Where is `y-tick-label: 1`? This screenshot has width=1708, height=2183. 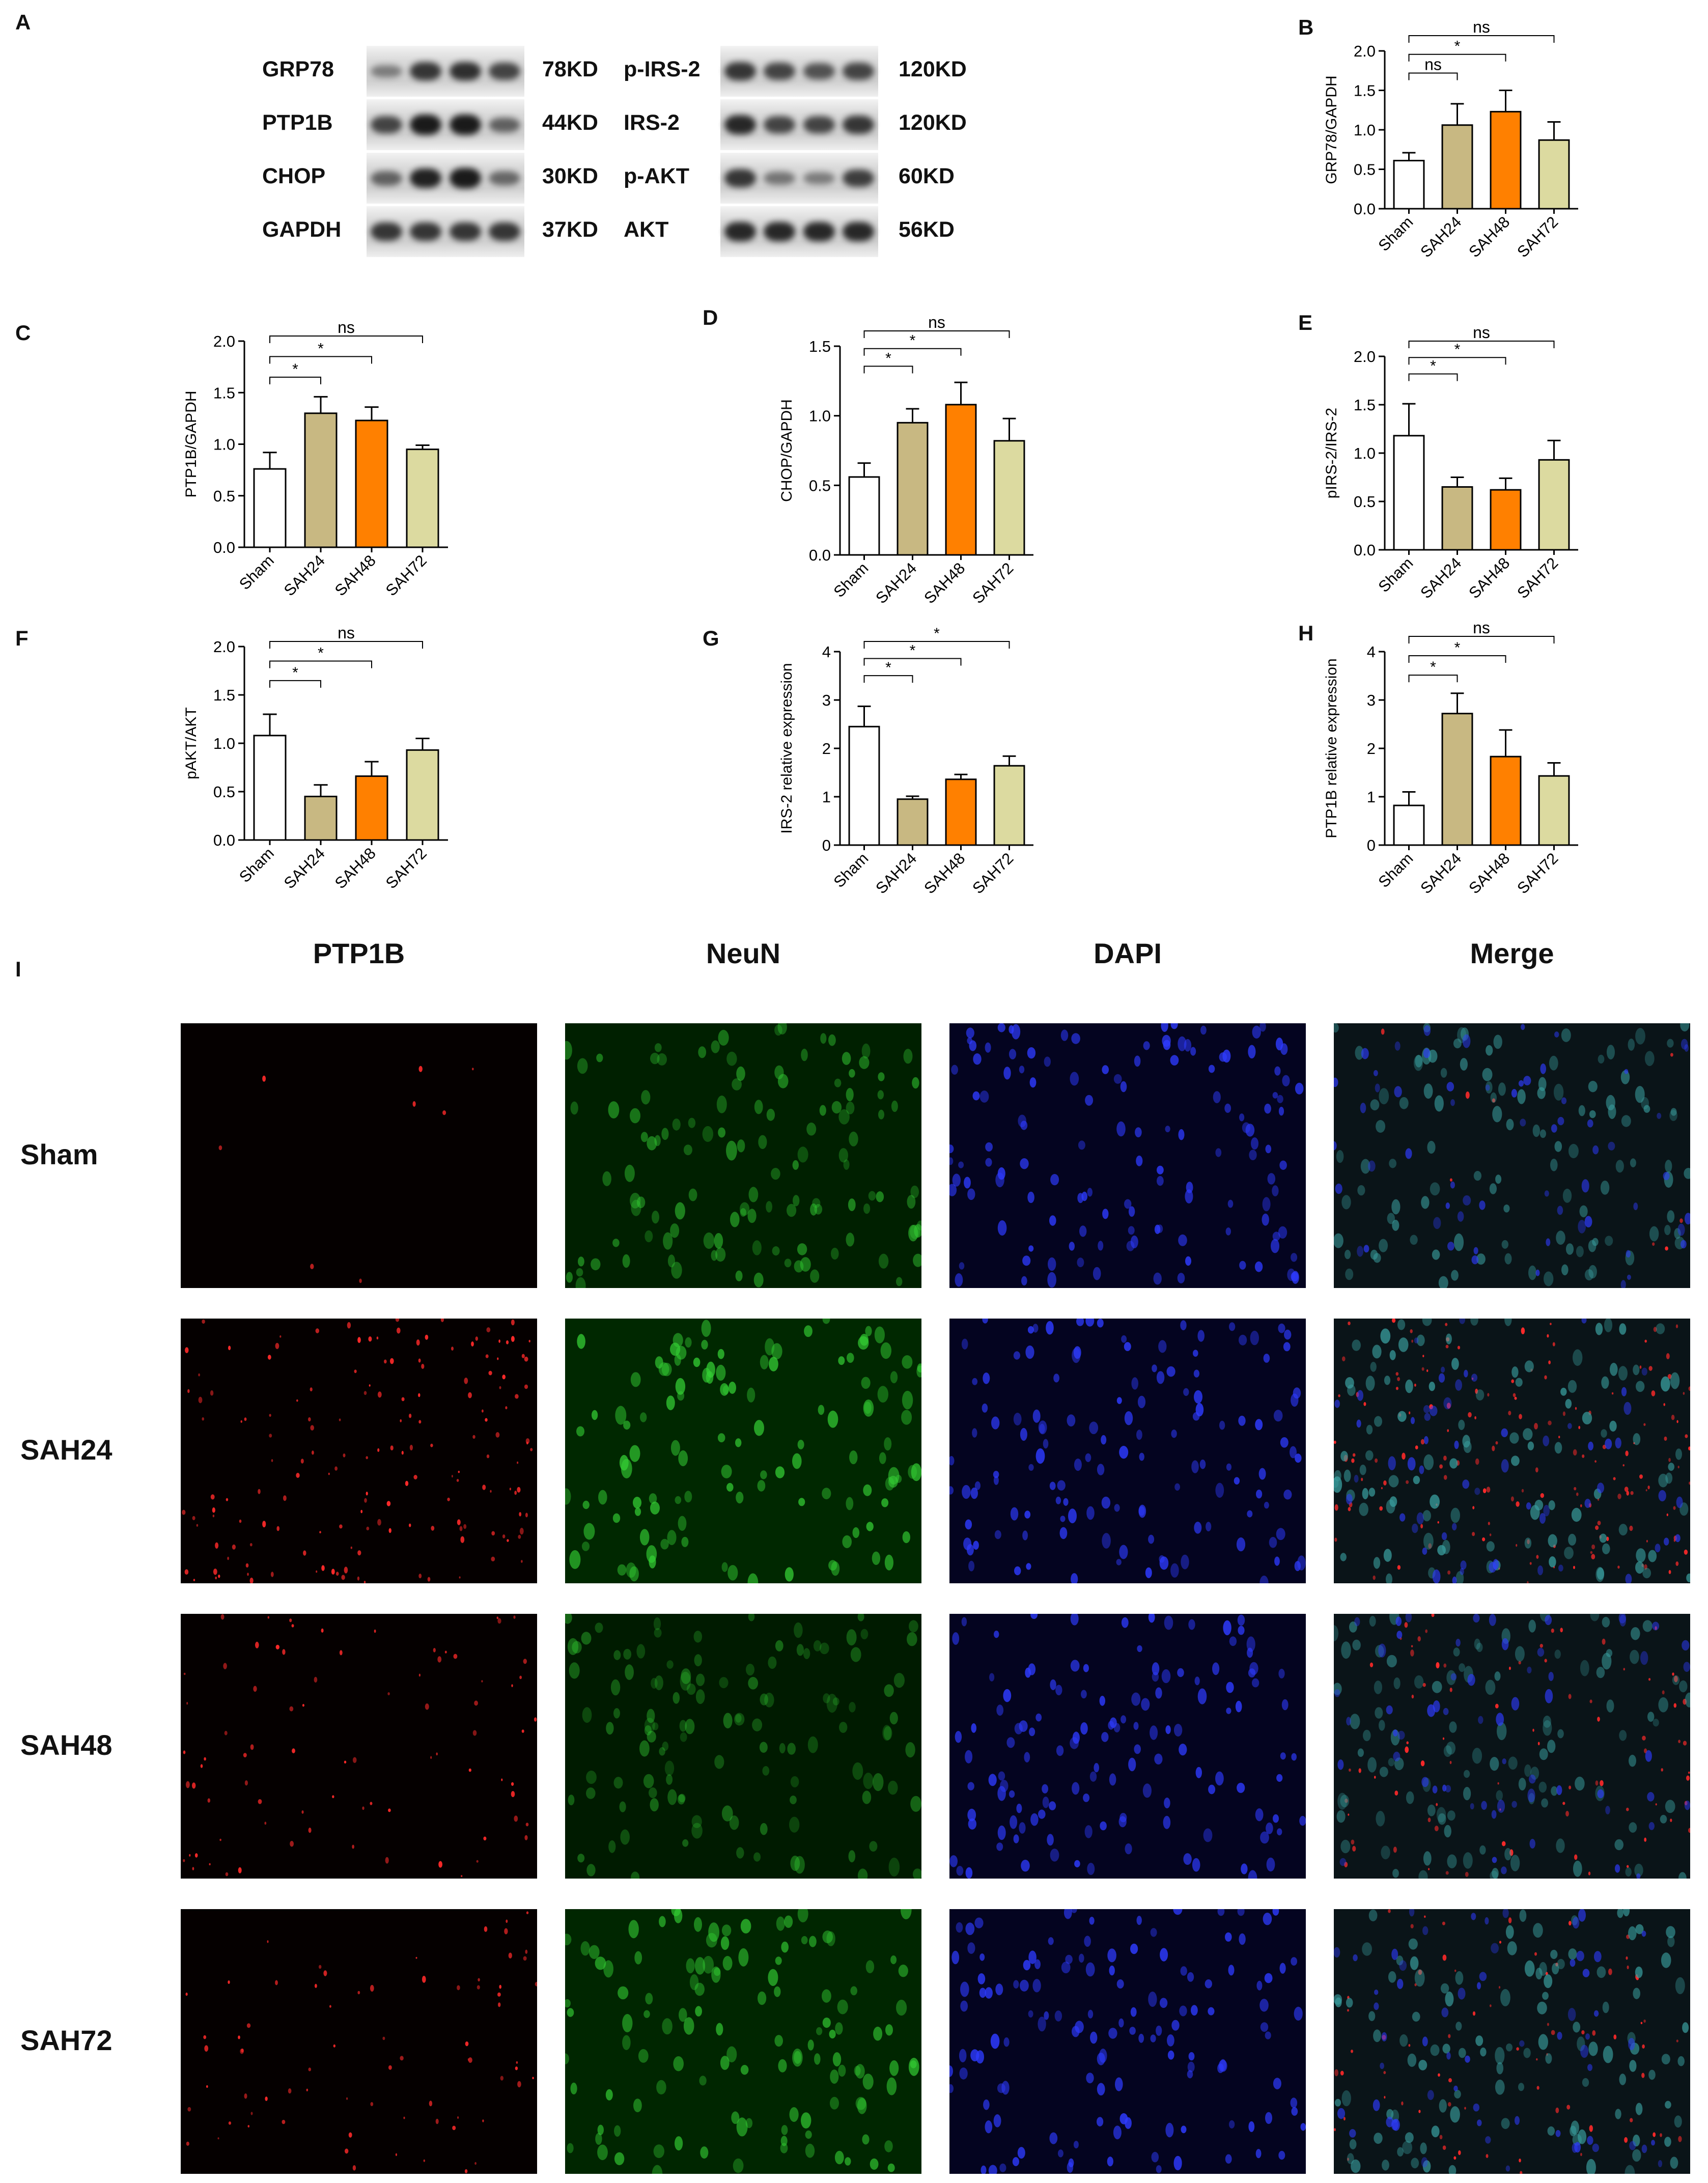
y-tick-label: 1 is located at coordinates (1371, 797).